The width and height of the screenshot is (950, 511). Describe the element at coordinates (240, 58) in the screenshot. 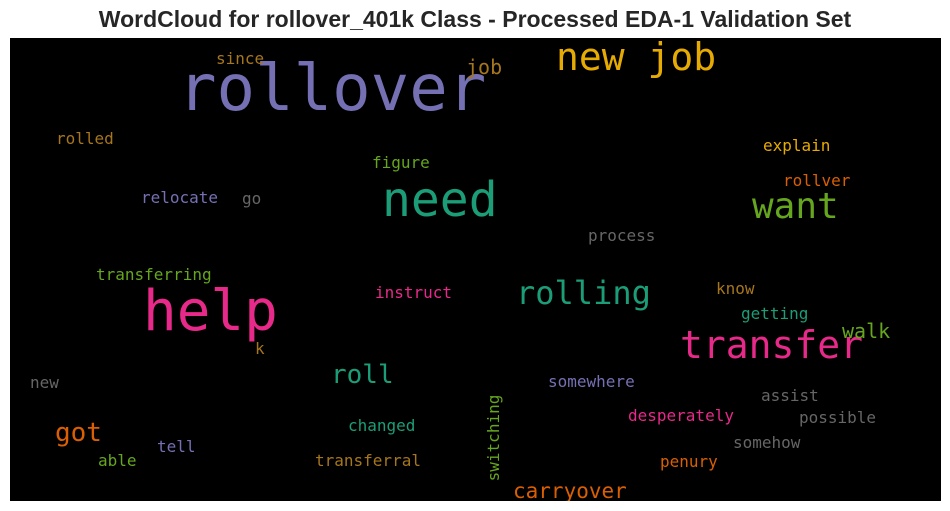

I see `word-since: since` at that location.